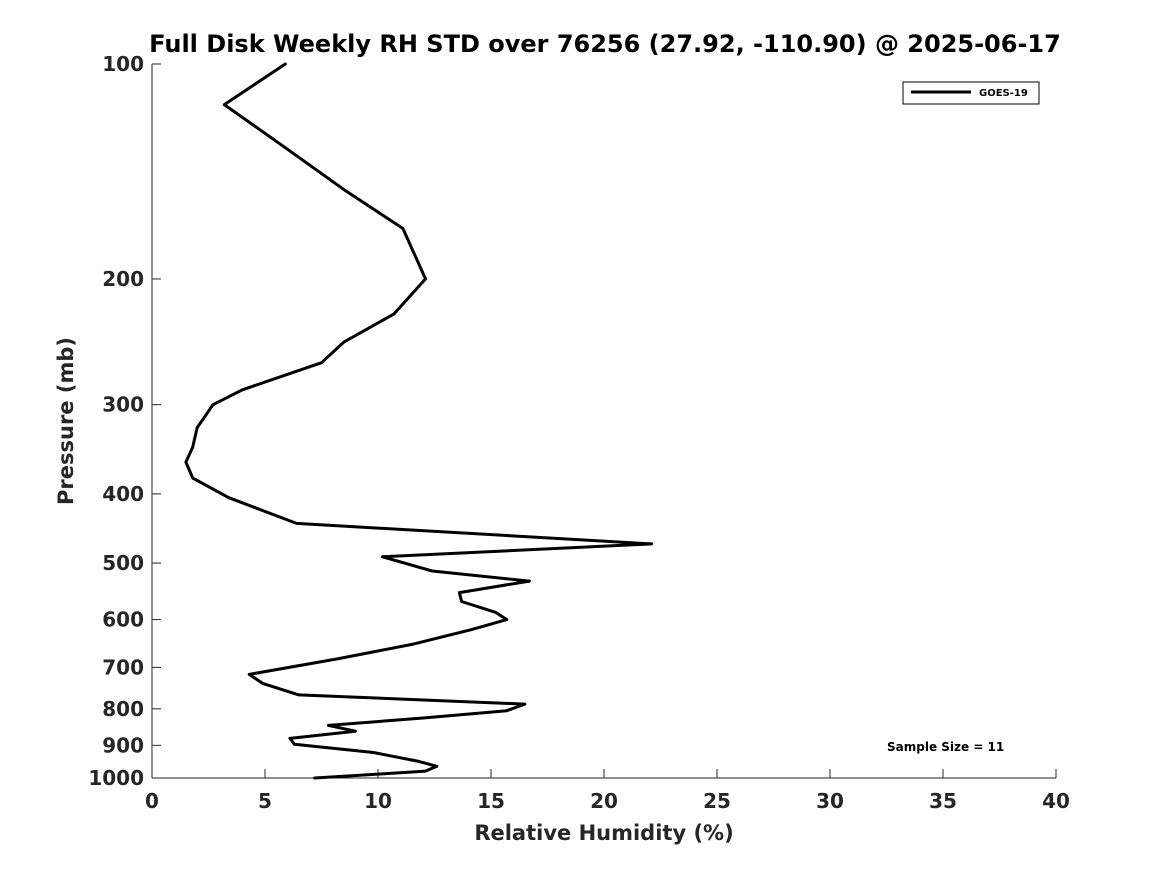 The height and width of the screenshot is (875, 1167). What do you see at coordinates (943, 801) in the screenshot?
I see `x-tick-label: 35` at bounding box center [943, 801].